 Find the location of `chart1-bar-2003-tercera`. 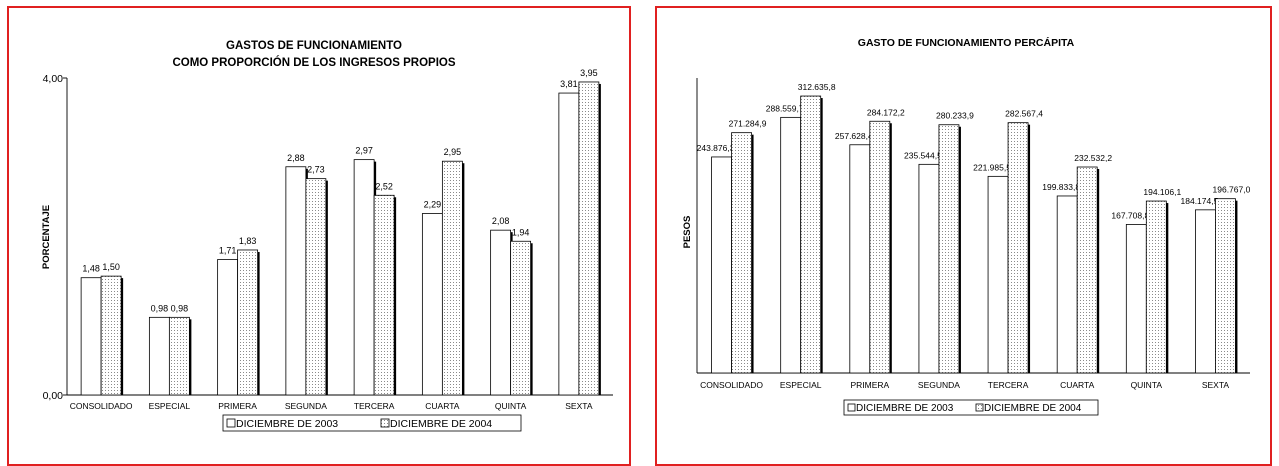

chart1-bar-2003-tercera is located at coordinates (364, 277).